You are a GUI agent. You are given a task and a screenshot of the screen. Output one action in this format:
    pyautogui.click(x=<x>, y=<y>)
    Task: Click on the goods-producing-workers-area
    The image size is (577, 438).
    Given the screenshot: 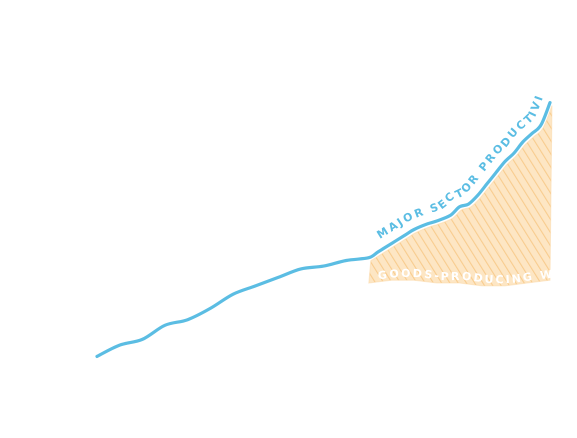 What is the action you would take?
    pyautogui.click(x=460, y=196)
    